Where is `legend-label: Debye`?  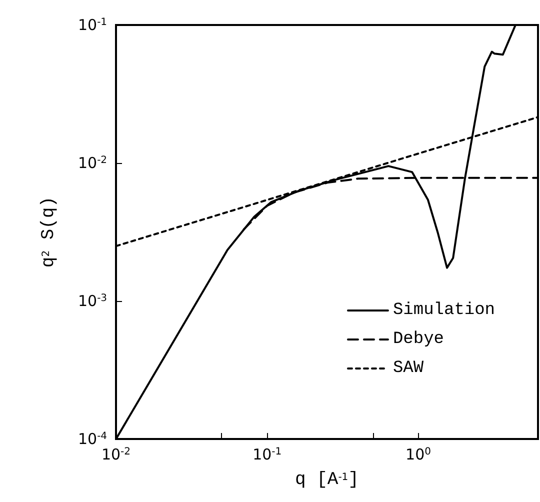
legend-label: Debye is located at coordinates (418, 339).